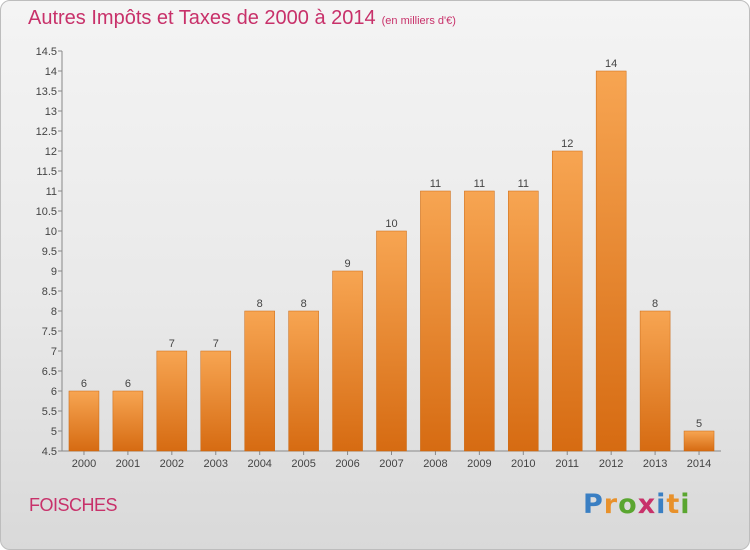  What do you see at coordinates (51, 192) in the screenshot?
I see `y-tick-label: 11` at bounding box center [51, 192].